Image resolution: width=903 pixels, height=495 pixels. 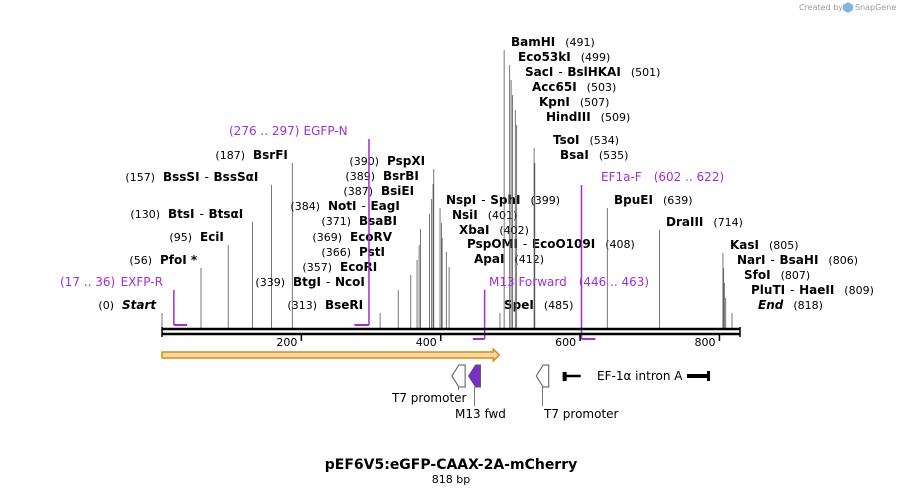 What do you see at coordinates (344, 305) in the screenshot?
I see `site-name: BseRI` at bounding box center [344, 305].